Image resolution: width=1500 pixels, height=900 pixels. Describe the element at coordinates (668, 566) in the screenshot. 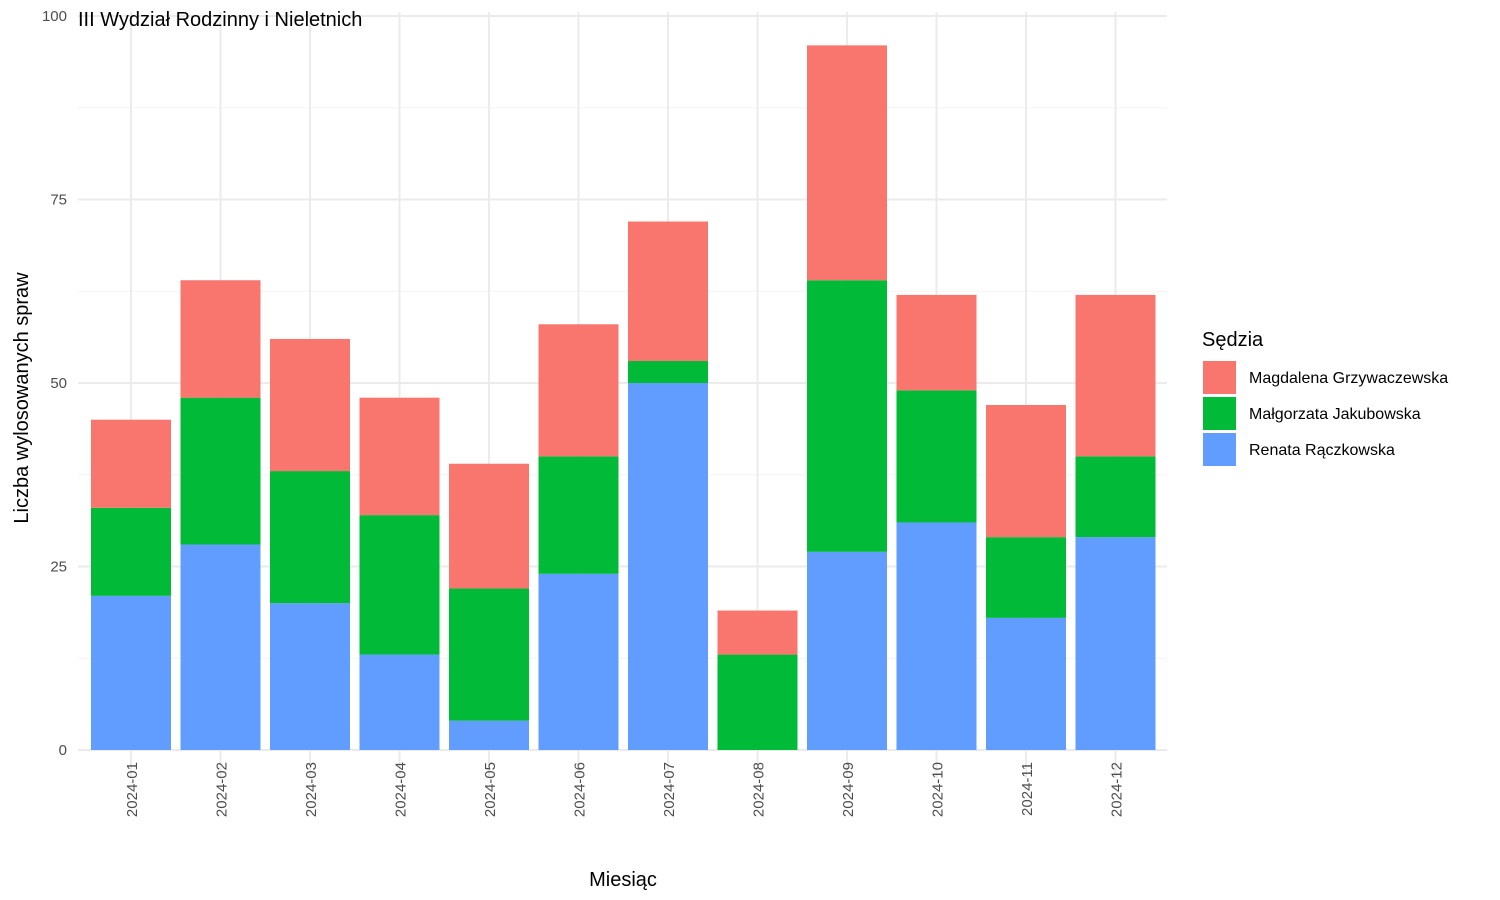

I see `bar-segment-2024-07-renata-rączkowska` at that location.